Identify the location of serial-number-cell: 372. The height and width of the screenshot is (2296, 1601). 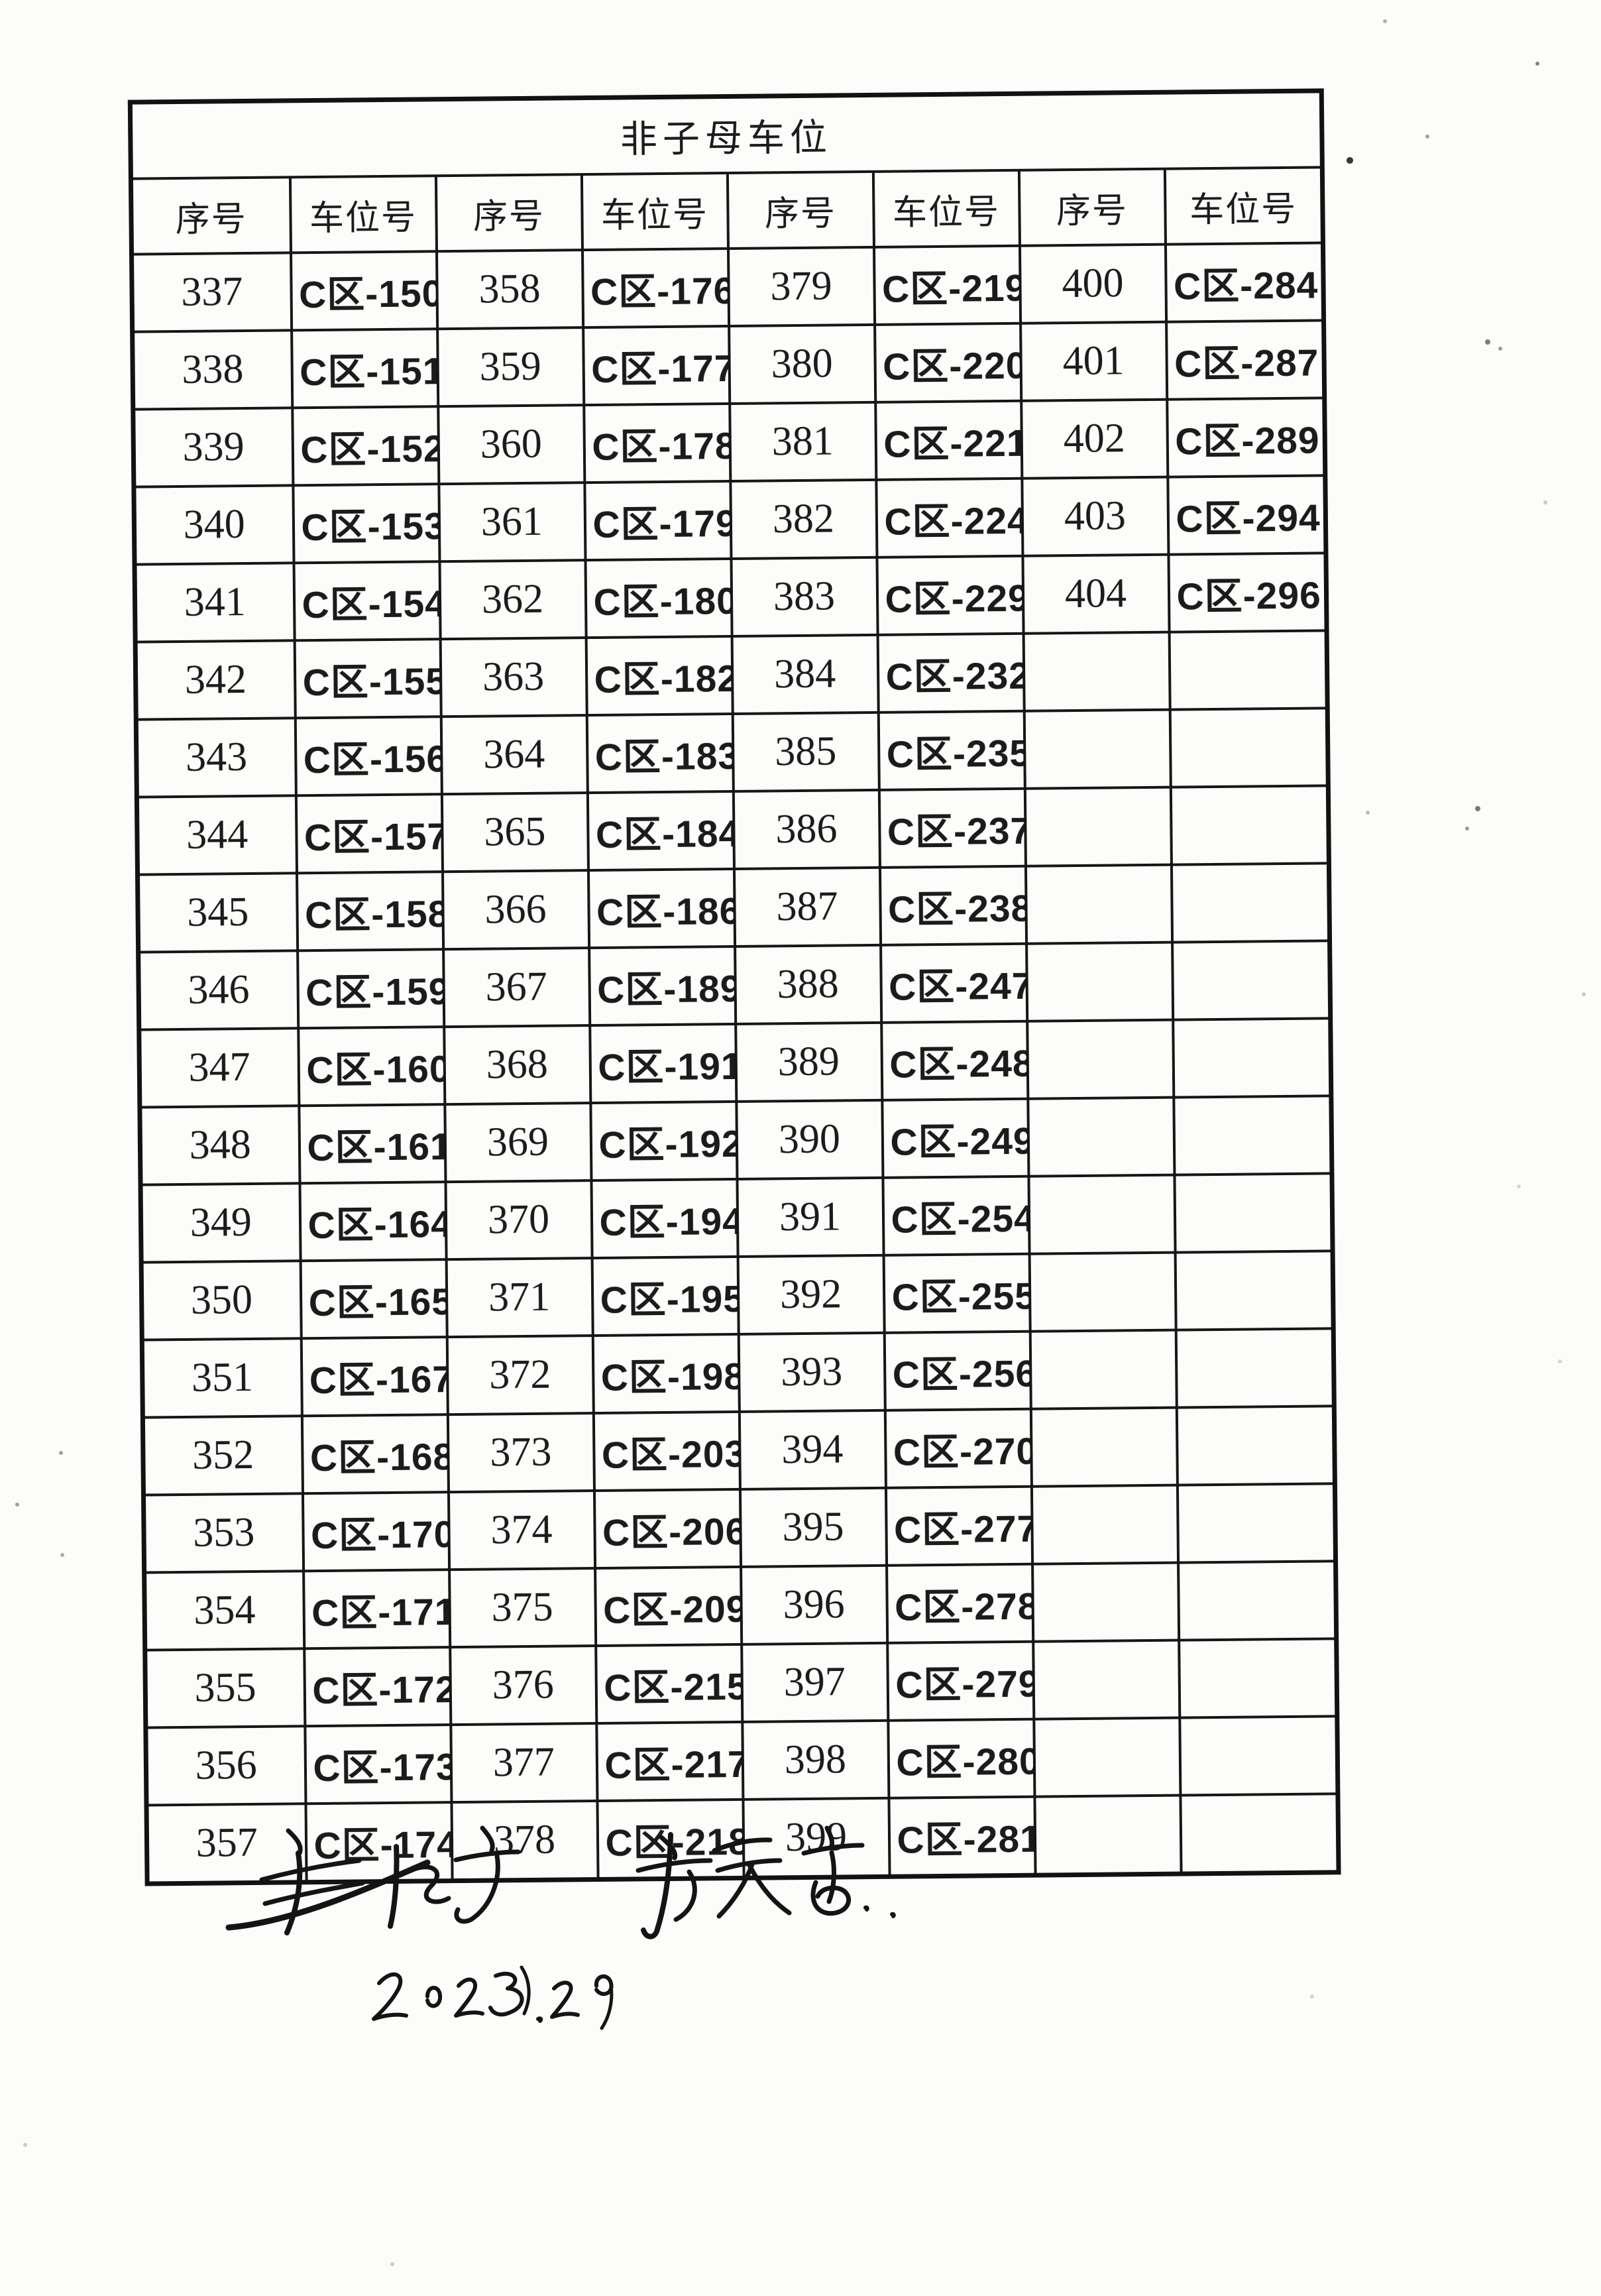
(520, 1376).